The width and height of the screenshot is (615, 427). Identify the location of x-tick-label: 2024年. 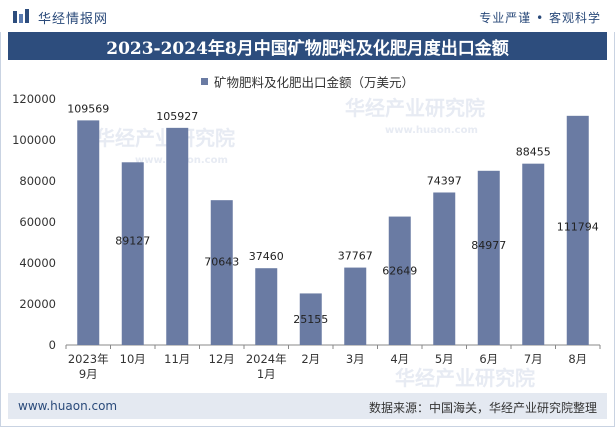
(266, 359).